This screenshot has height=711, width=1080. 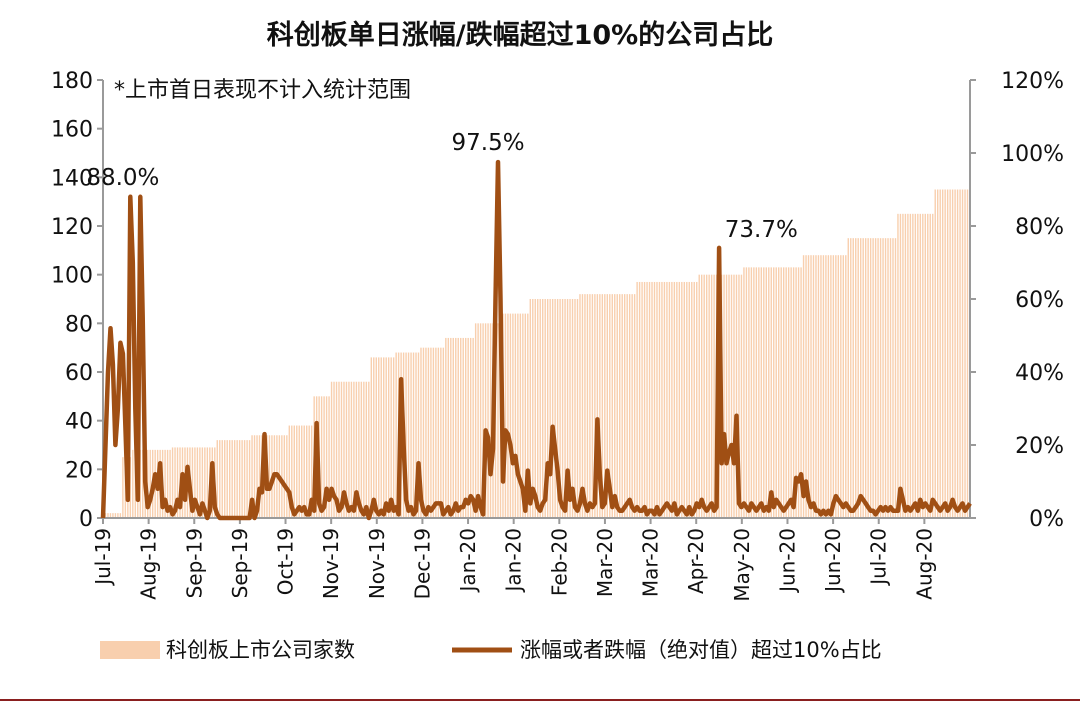 What do you see at coordinates (72, 276) in the screenshot?
I see `left-y-tick-label: 100` at bounding box center [72, 276].